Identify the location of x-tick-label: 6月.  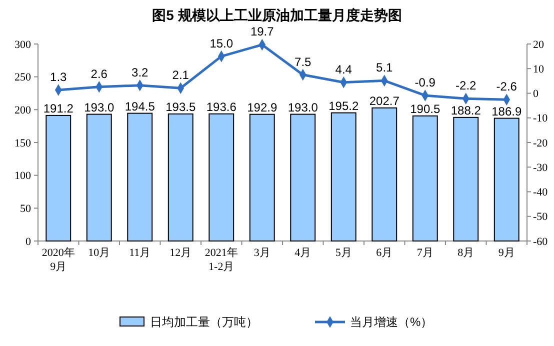
(384, 253).